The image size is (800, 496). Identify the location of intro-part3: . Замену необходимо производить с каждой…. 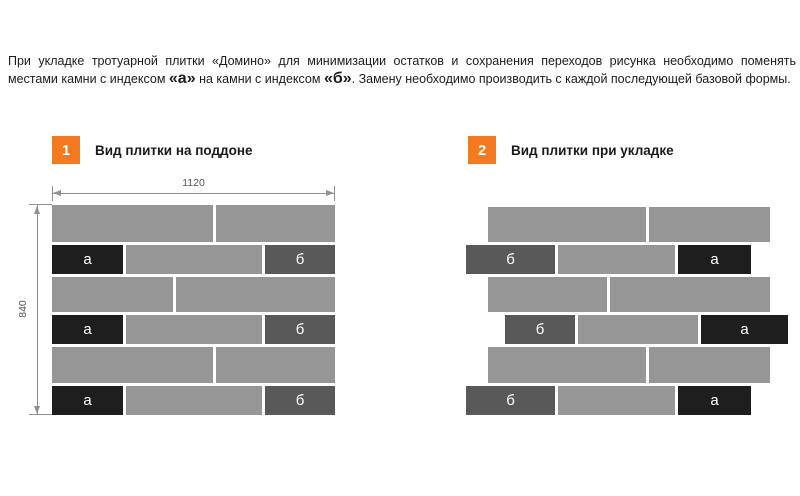
(571, 78).